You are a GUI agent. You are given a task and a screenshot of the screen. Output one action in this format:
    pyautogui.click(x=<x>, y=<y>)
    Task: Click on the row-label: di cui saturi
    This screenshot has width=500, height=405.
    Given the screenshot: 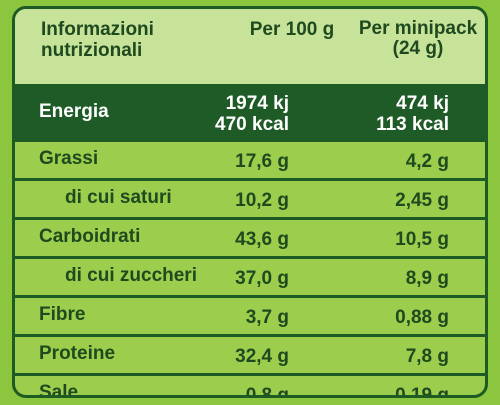 What is the action you would take?
    pyautogui.click(x=118, y=197)
    